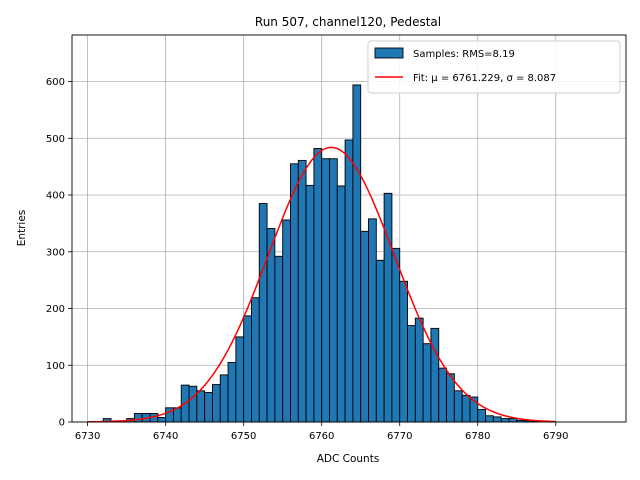  What do you see at coordinates (22, 228) in the screenshot?
I see `y-axis-label: Entries` at bounding box center [22, 228].